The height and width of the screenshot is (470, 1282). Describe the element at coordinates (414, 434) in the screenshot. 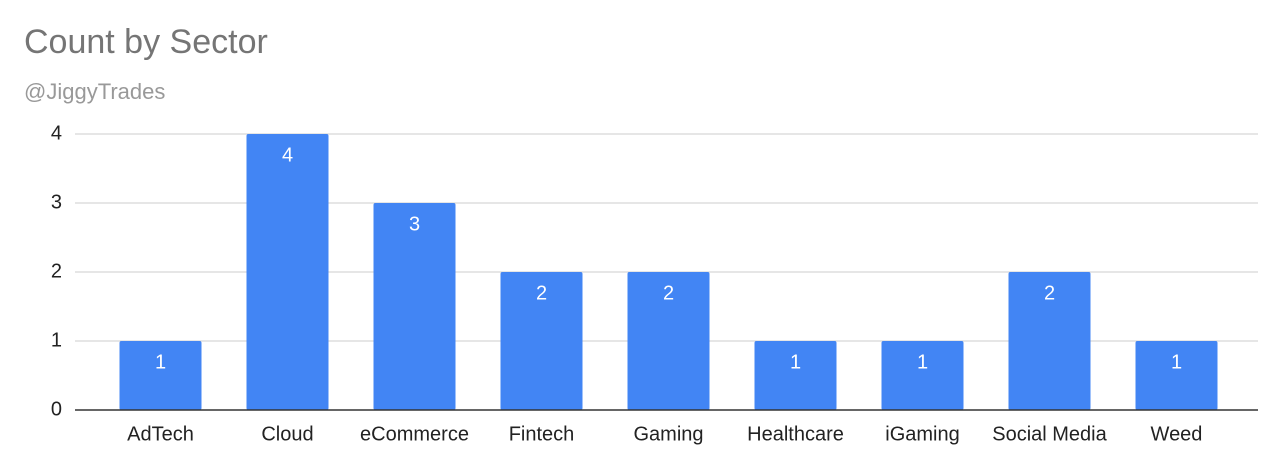

I see `x-tick-label: eCommerce` at that location.